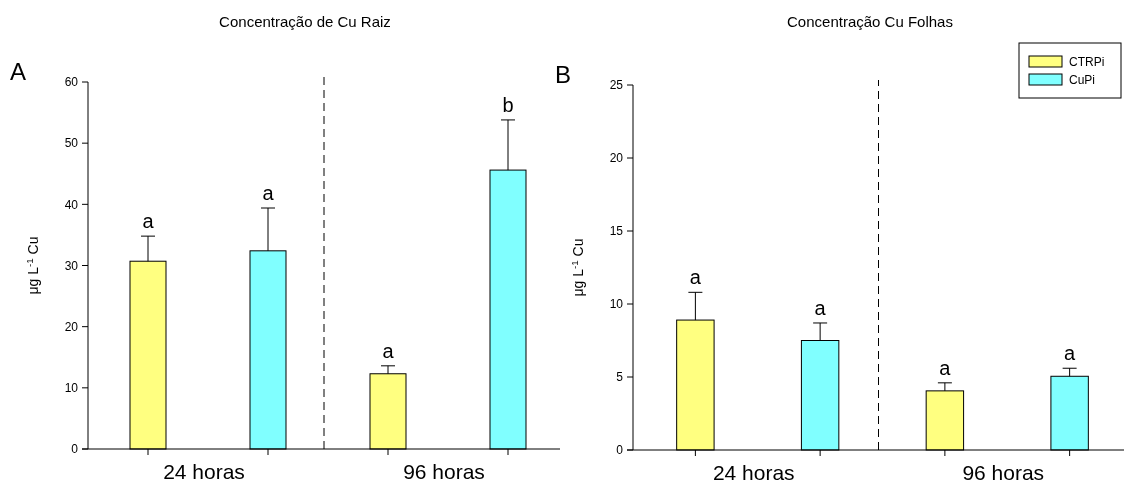  I want to click on y-tick-label: 5, so click(620, 377).